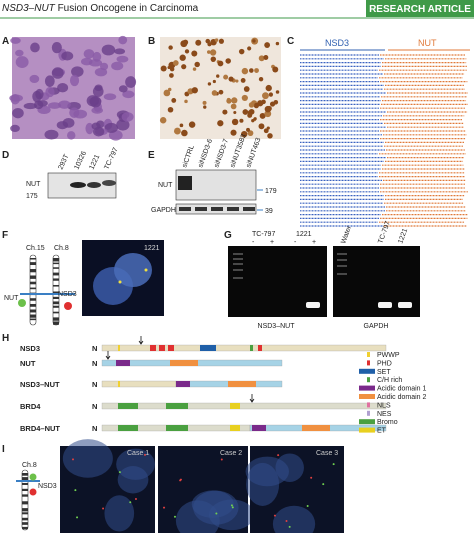 This screenshot has width=474, height=533. I want to click on case-label: Case 1, so click(138, 453).